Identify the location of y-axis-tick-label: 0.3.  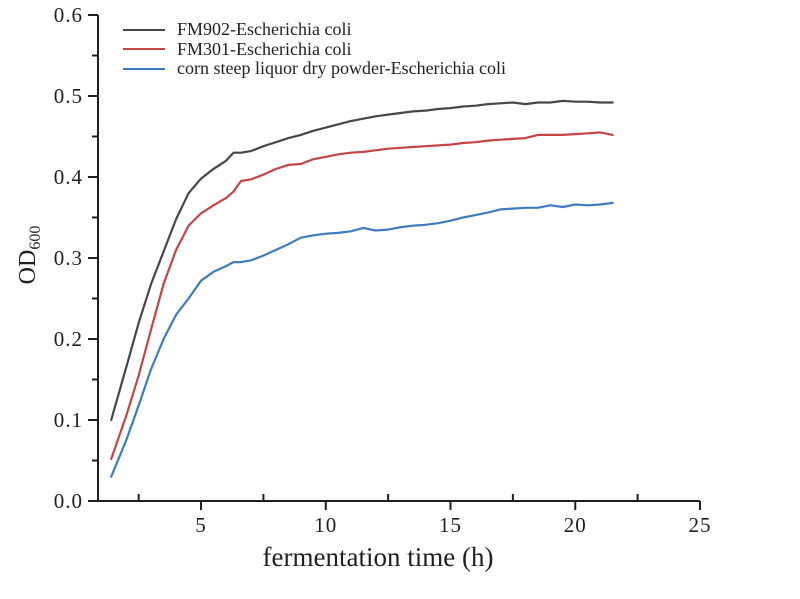
(68, 258).